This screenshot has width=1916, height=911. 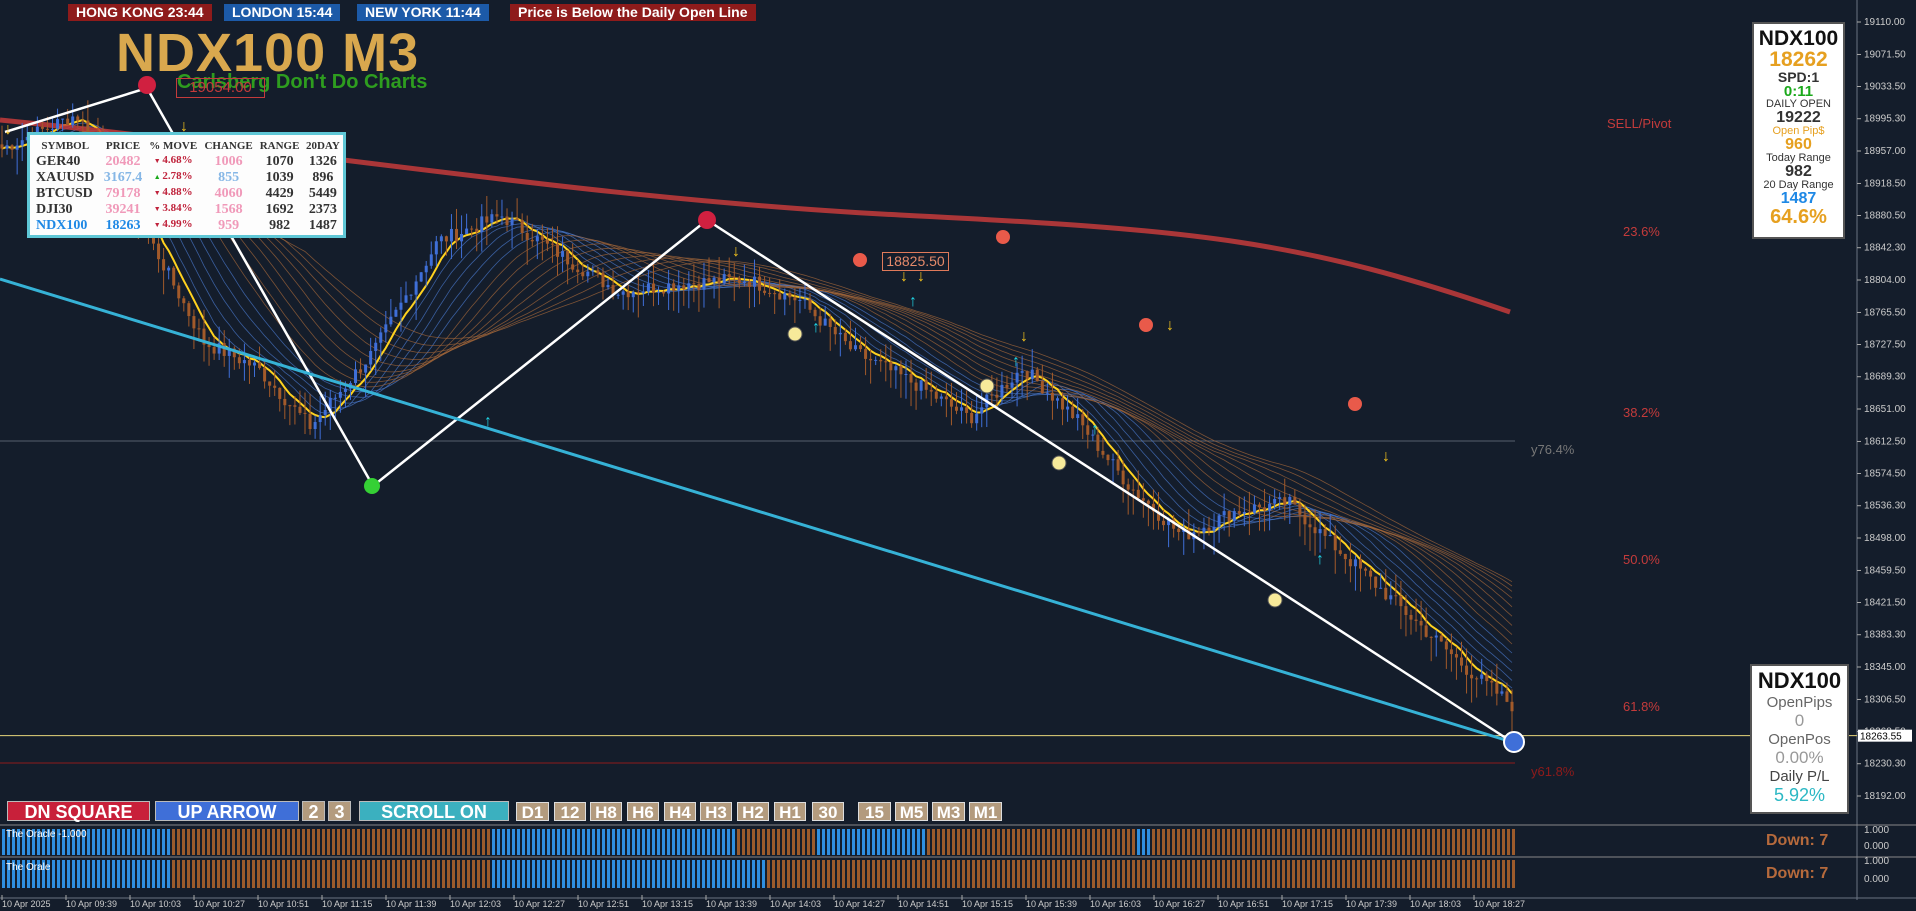 I want to click on clock-2: NEW YORK 11:44, so click(x=423, y=12).